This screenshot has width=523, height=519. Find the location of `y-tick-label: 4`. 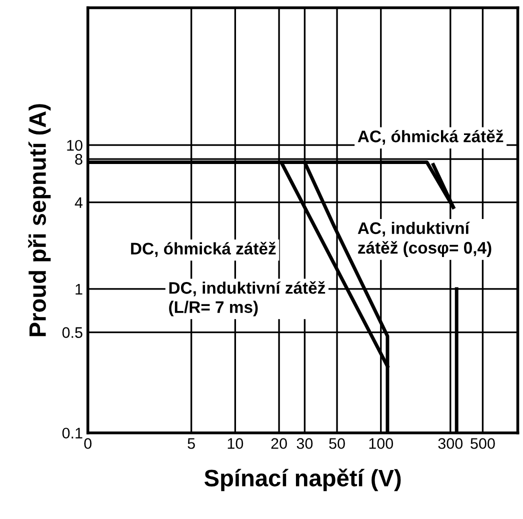

y-tick-label: 4 is located at coordinates (78, 202).